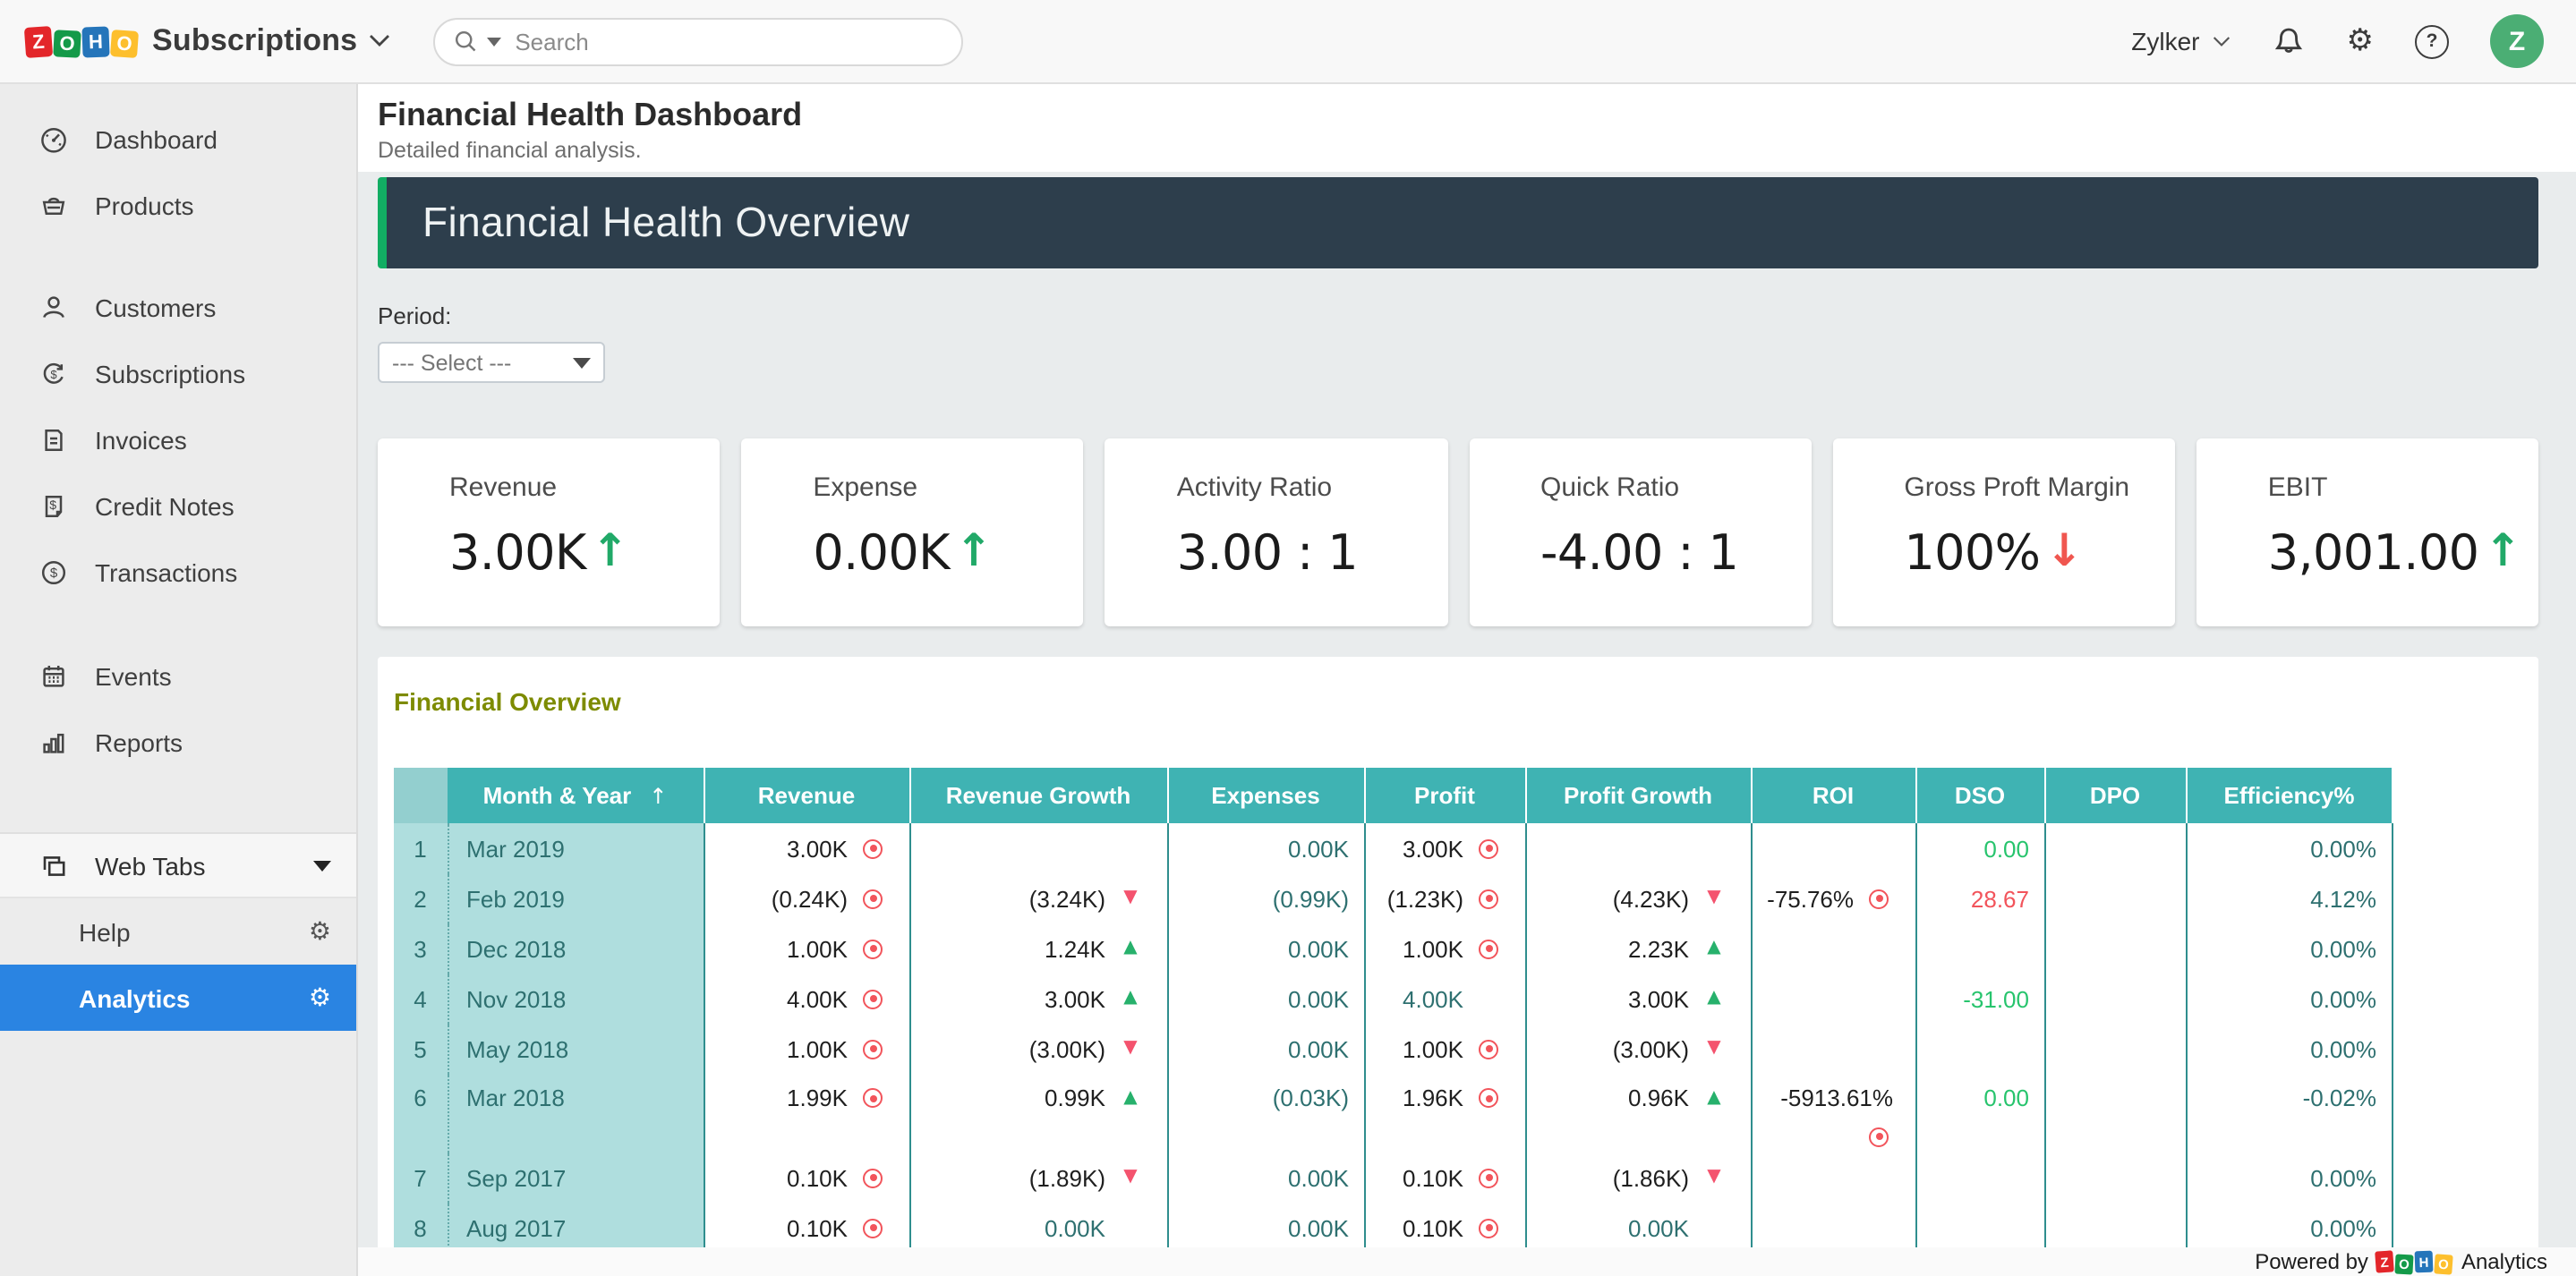 The image size is (2576, 1276). What do you see at coordinates (557, 795) in the screenshot?
I see `column-header-label: Month & Year` at bounding box center [557, 795].